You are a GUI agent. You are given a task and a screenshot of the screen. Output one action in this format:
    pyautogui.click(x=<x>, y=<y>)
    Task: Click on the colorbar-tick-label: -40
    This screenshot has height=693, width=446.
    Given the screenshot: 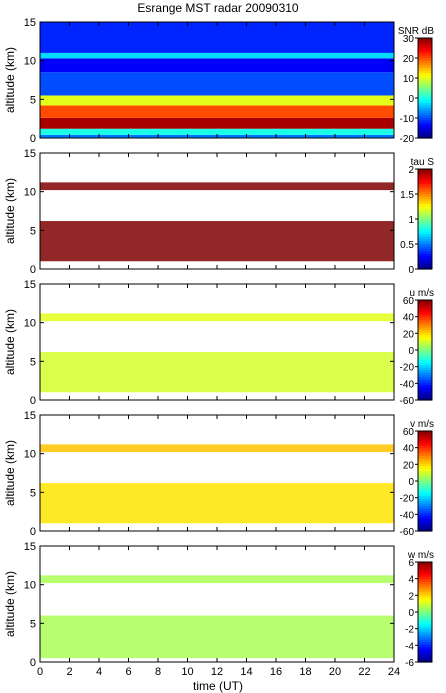 What is the action you would take?
    pyautogui.click(x=407, y=384)
    